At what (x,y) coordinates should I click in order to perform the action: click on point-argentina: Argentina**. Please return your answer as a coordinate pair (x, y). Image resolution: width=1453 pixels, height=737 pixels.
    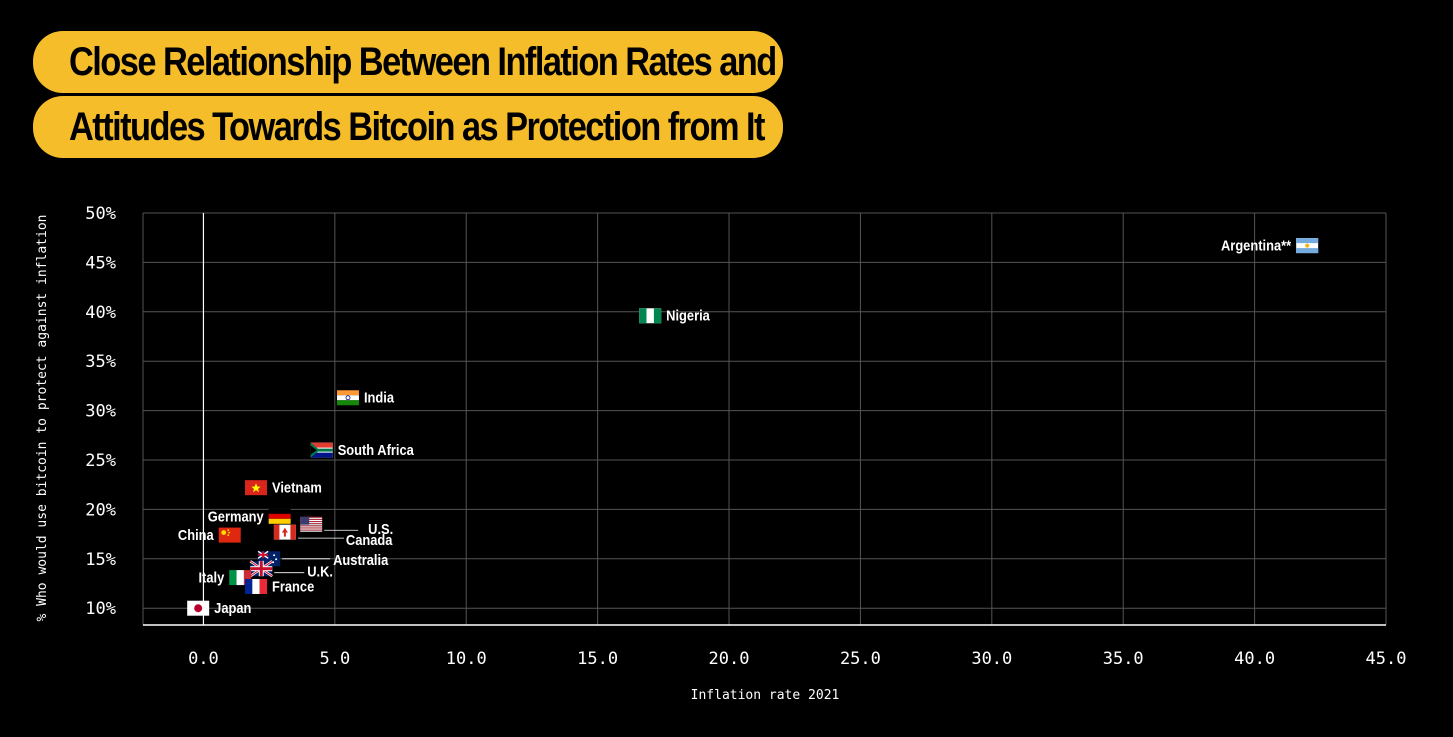
    Looking at the image, I should click on (1270, 245).